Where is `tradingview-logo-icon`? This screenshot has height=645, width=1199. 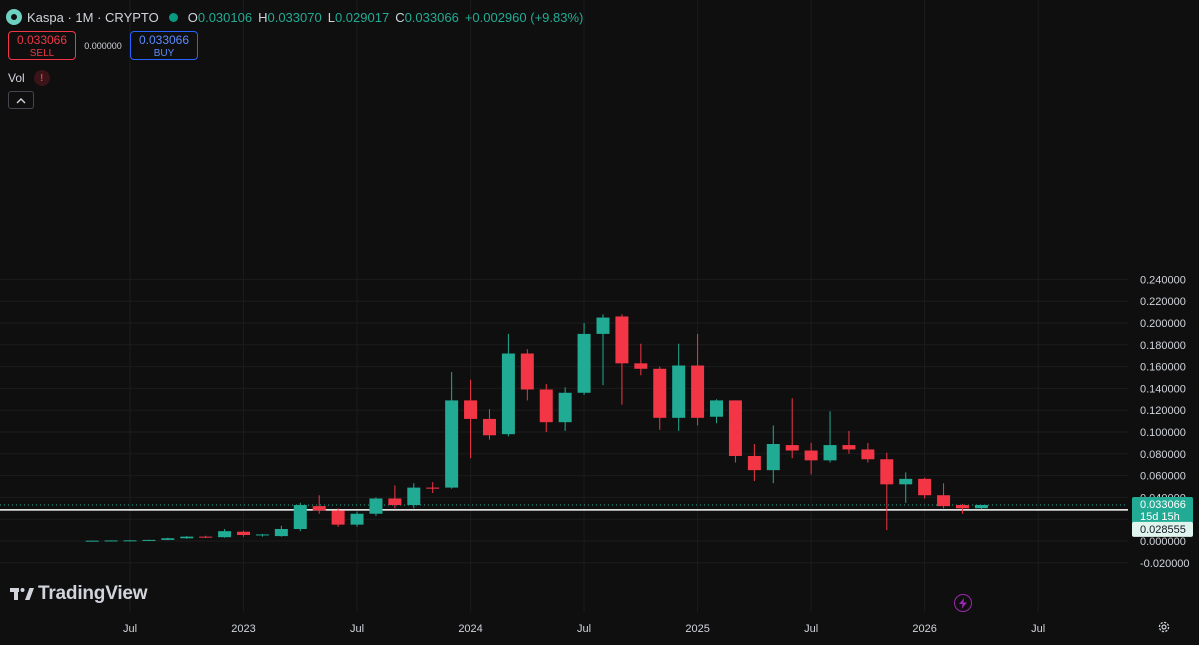 tradingview-logo-icon is located at coordinates (22, 594).